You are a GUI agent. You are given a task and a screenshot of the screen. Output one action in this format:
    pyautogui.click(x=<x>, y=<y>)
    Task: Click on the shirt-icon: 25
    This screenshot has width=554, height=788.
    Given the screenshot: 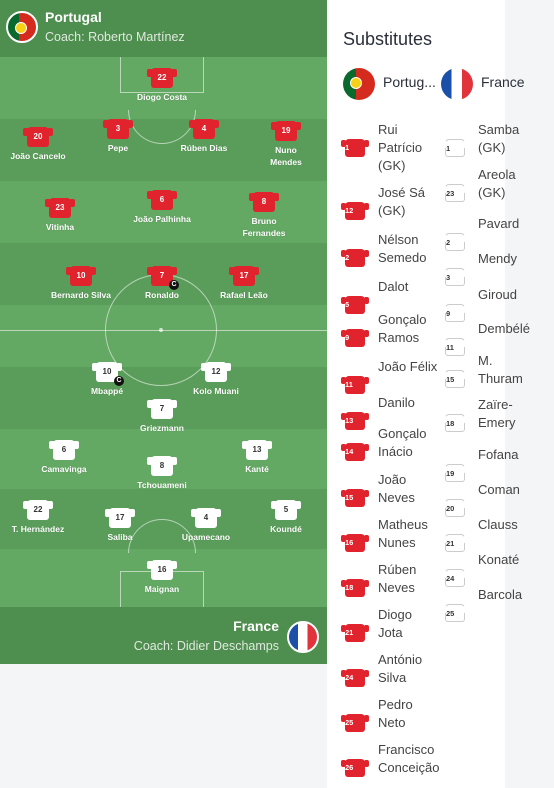 What is the action you would take?
    pyautogui.click(x=355, y=723)
    